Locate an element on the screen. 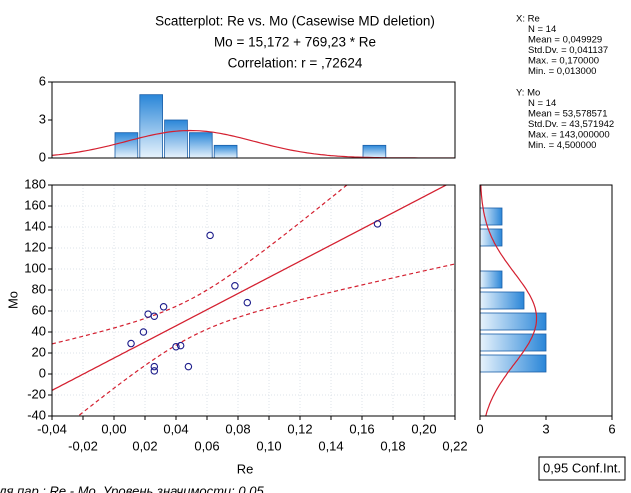 The width and height of the screenshot is (631, 493). x-tick-label: 0,16 is located at coordinates (361, 428).